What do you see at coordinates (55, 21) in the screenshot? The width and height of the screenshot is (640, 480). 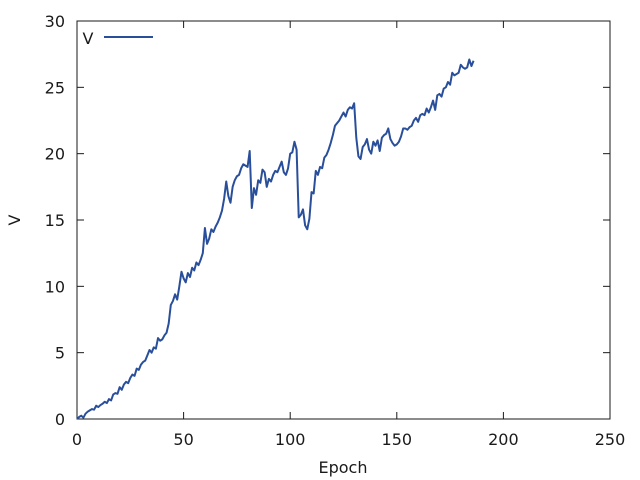 I see `y-tick-label: 30` at bounding box center [55, 21].